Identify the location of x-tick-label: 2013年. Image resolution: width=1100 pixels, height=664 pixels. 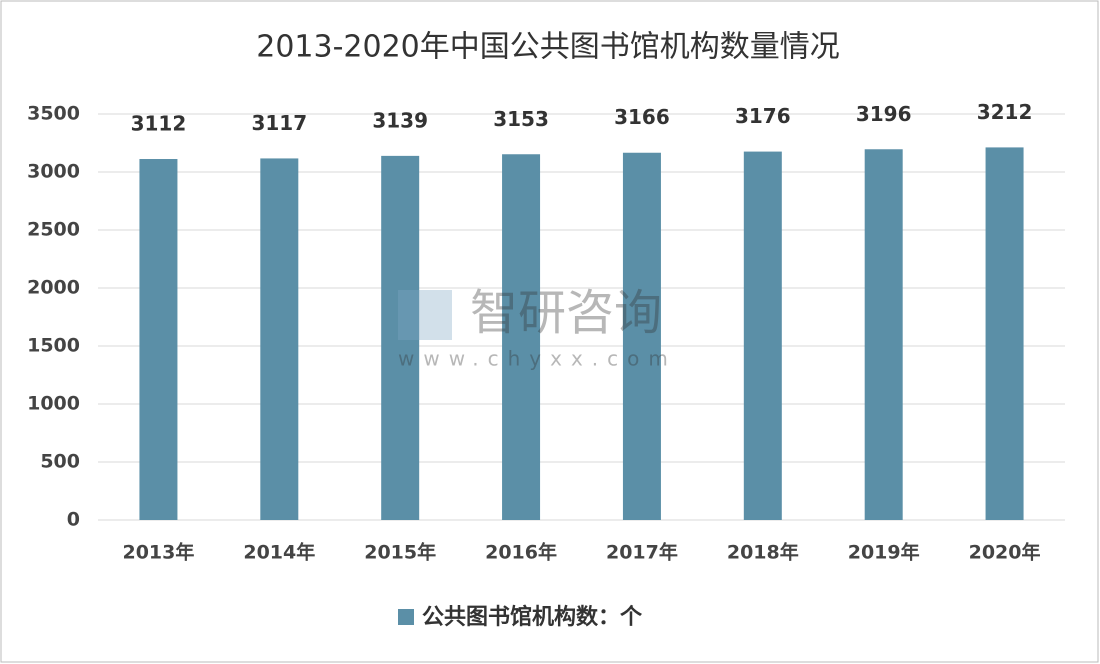
(158, 552).